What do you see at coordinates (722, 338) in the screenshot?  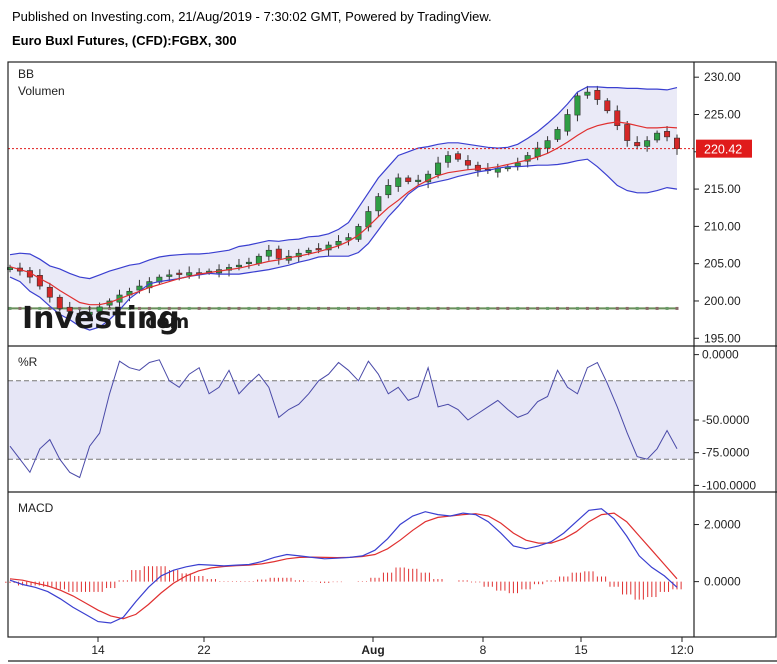 I see `price-tick-label: 195.00` at bounding box center [722, 338].